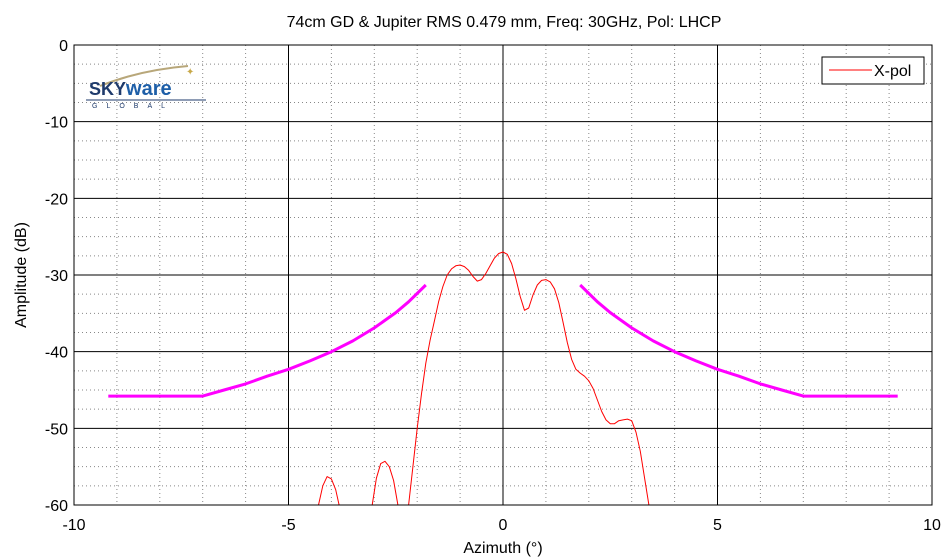 The image size is (948, 560). Describe the element at coordinates (502, 548) in the screenshot. I see `x-axis-label: Azimuth (°)` at that location.